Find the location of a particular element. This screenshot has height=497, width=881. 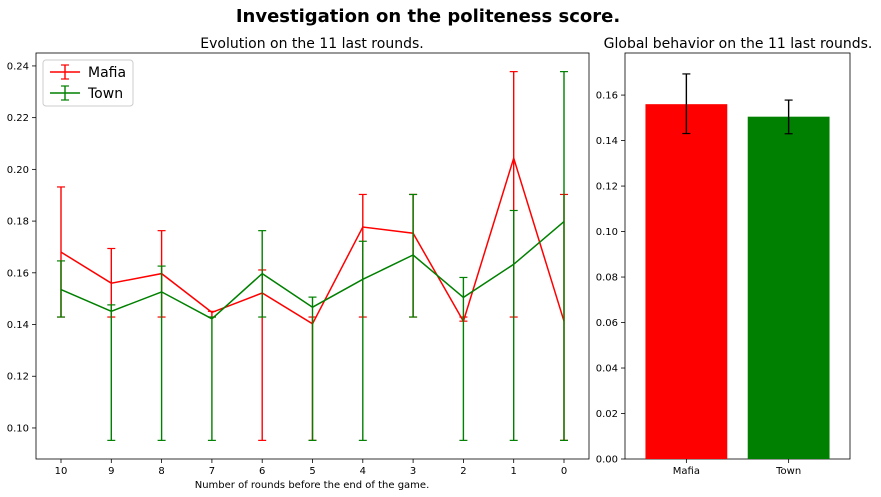

x-tick-label: 10 is located at coordinates (61, 471).